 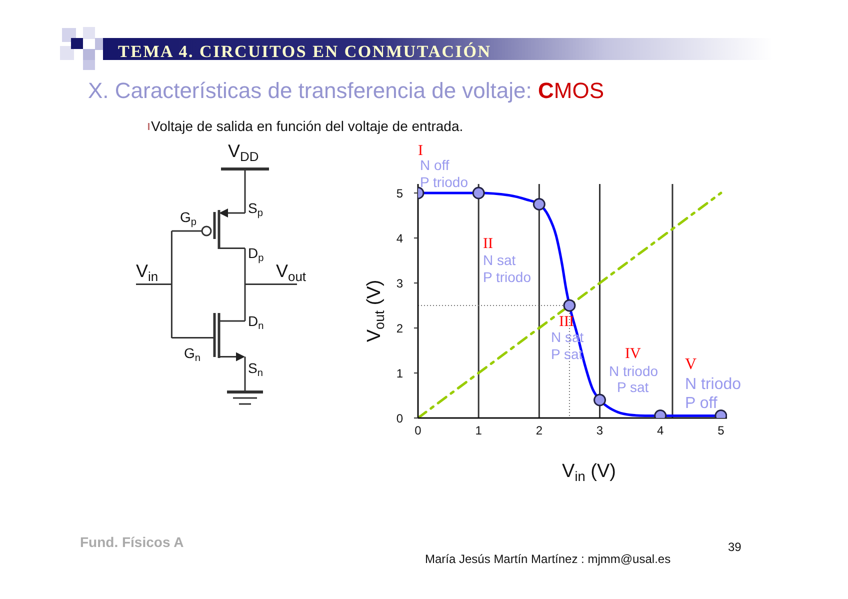 I want to click on y-tick-label: 5, so click(x=400, y=193).